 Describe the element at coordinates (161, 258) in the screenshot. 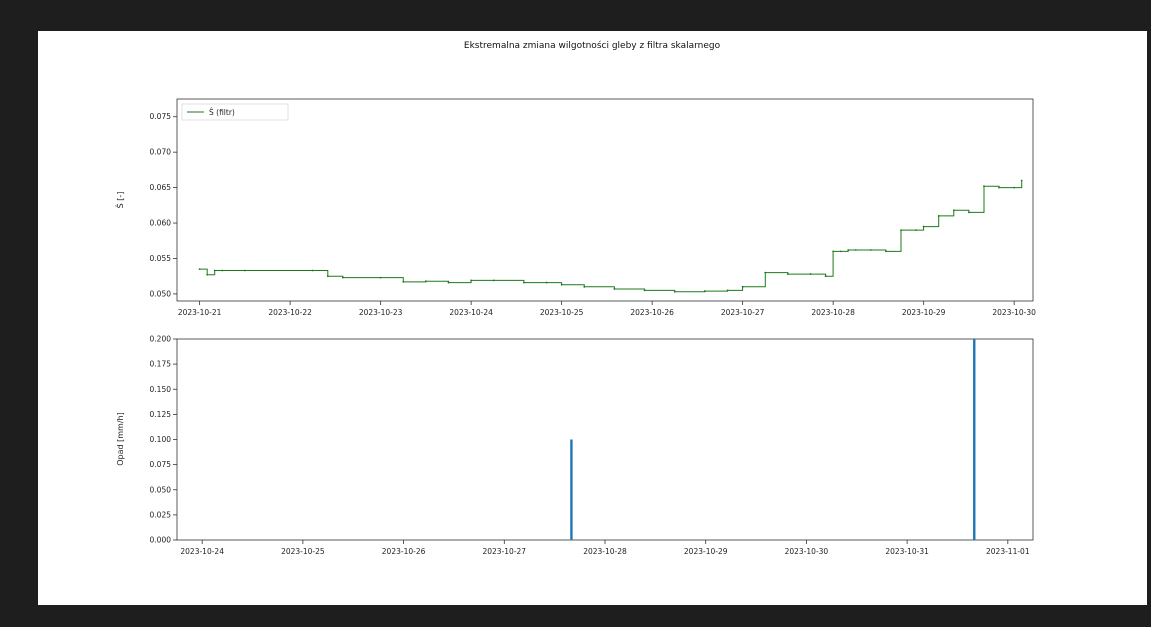

I see `y-tick-label: 0.055` at that location.